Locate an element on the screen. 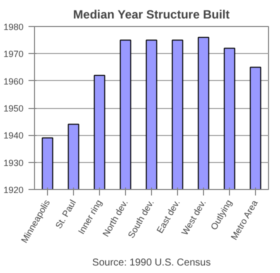 This screenshot has height=273, width=280. y-tick-label: 1940 is located at coordinates (13, 135).